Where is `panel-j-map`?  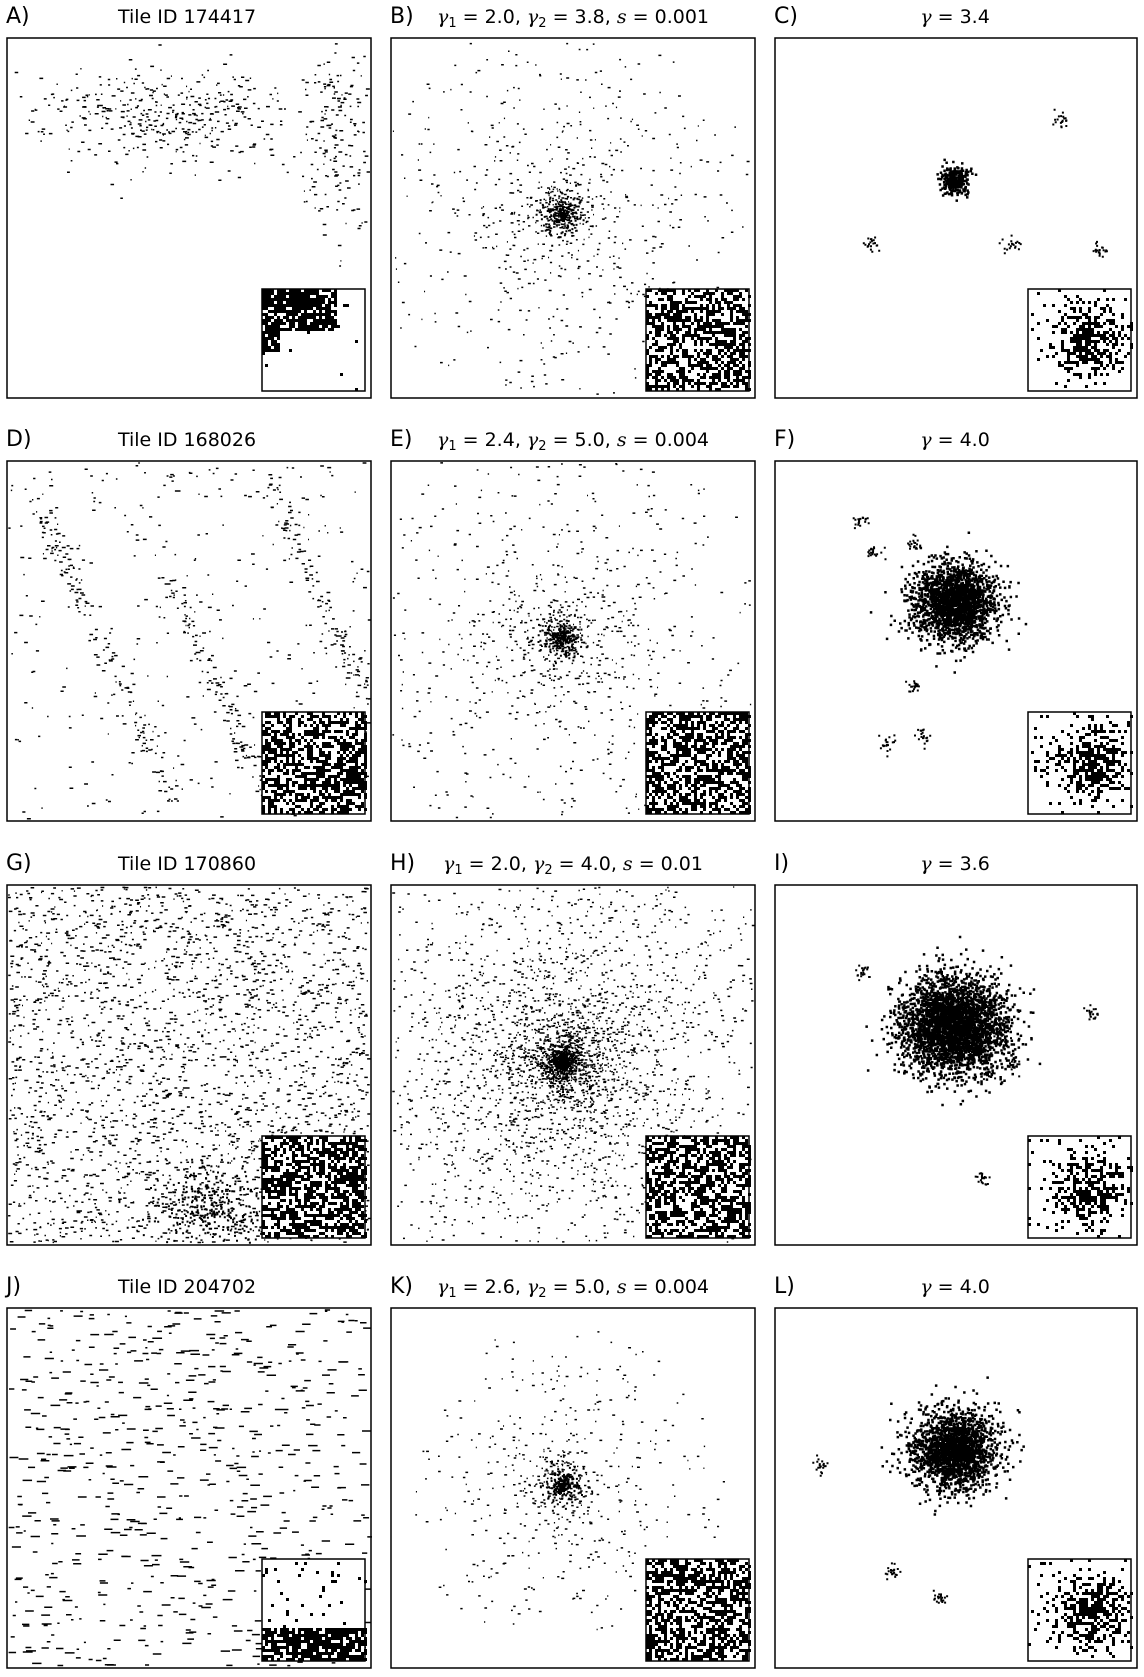
panel-j-map is located at coordinates (189, 1488).